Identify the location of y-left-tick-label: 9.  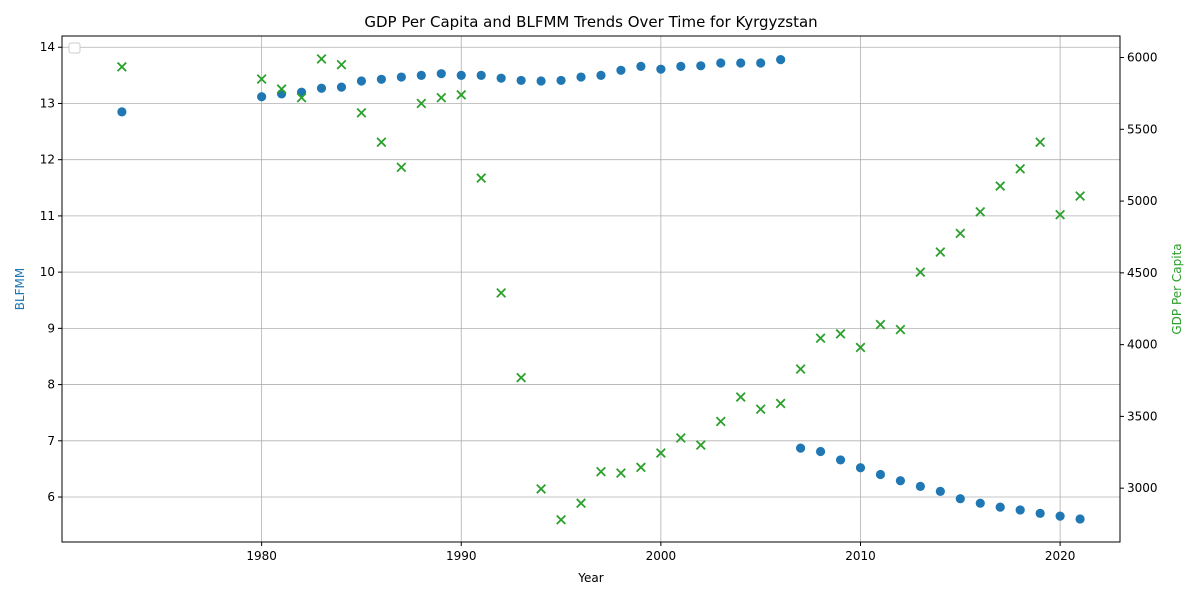
(51, 328).